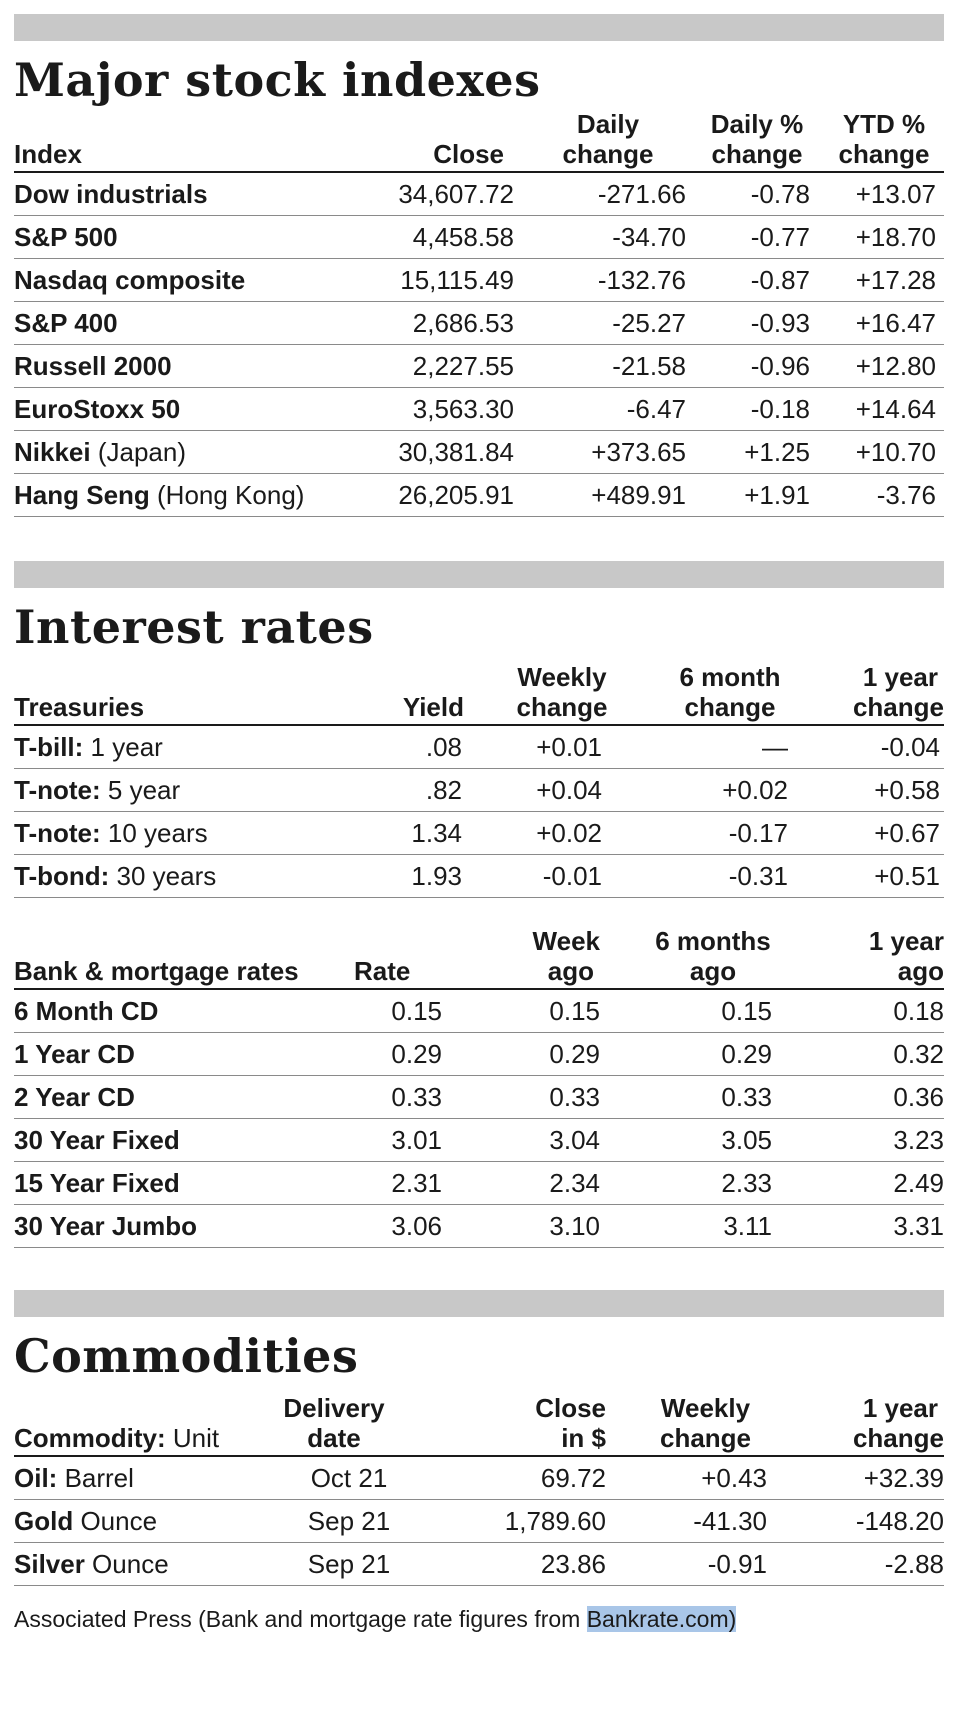 The width and height of the screenshot is (960, 1724). Describe the element at coordinates (609, 280) in the screenshot. I see `daily-change-cell: -132.76` at that location.